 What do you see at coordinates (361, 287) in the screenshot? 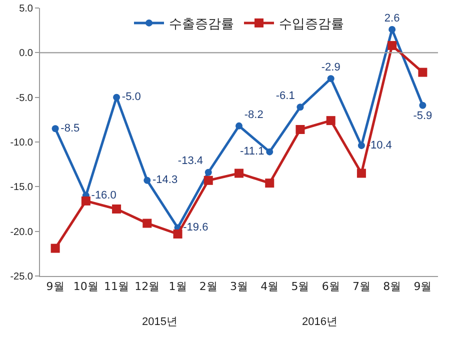
I see `x-tick-label: 7월` at bounding box center [361, 287].